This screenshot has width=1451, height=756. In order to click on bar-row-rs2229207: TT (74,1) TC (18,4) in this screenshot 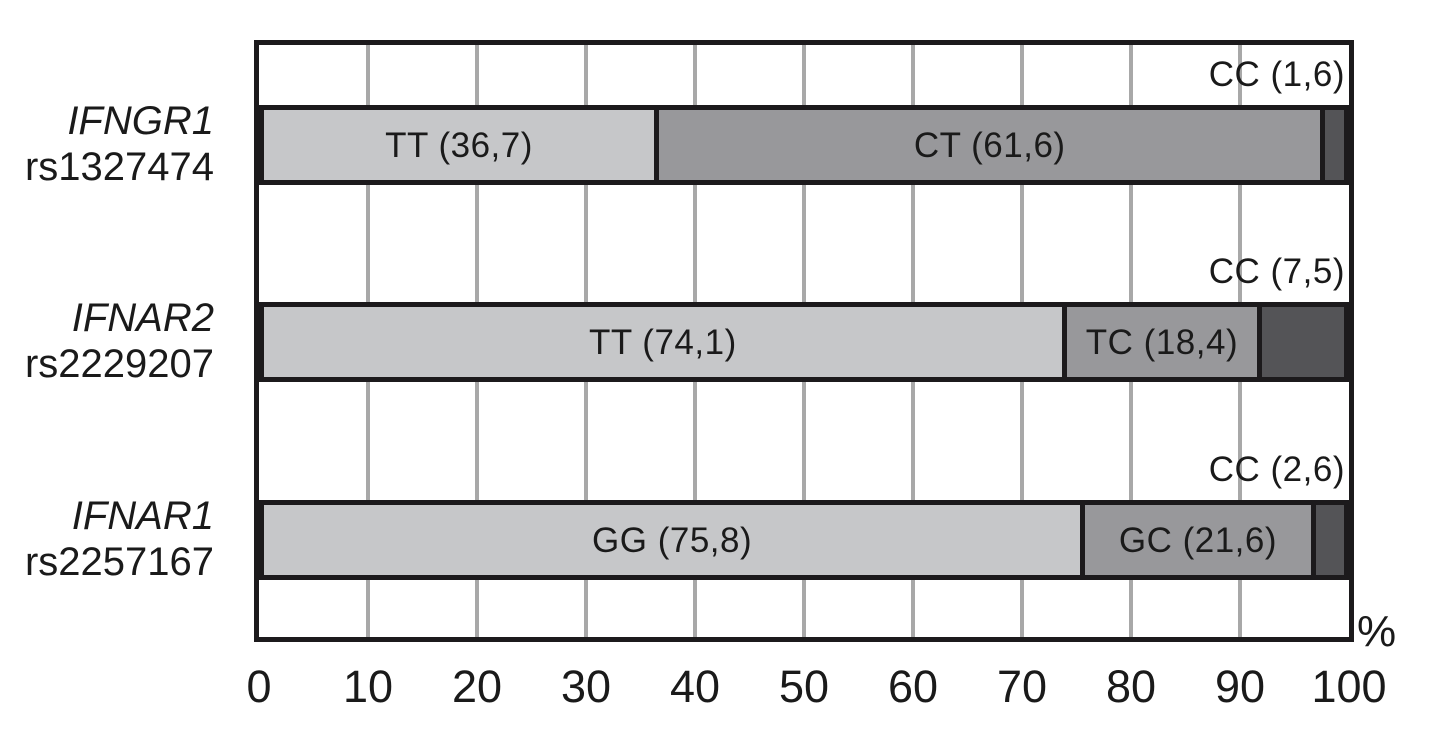, I will do `click(804, 342)`.